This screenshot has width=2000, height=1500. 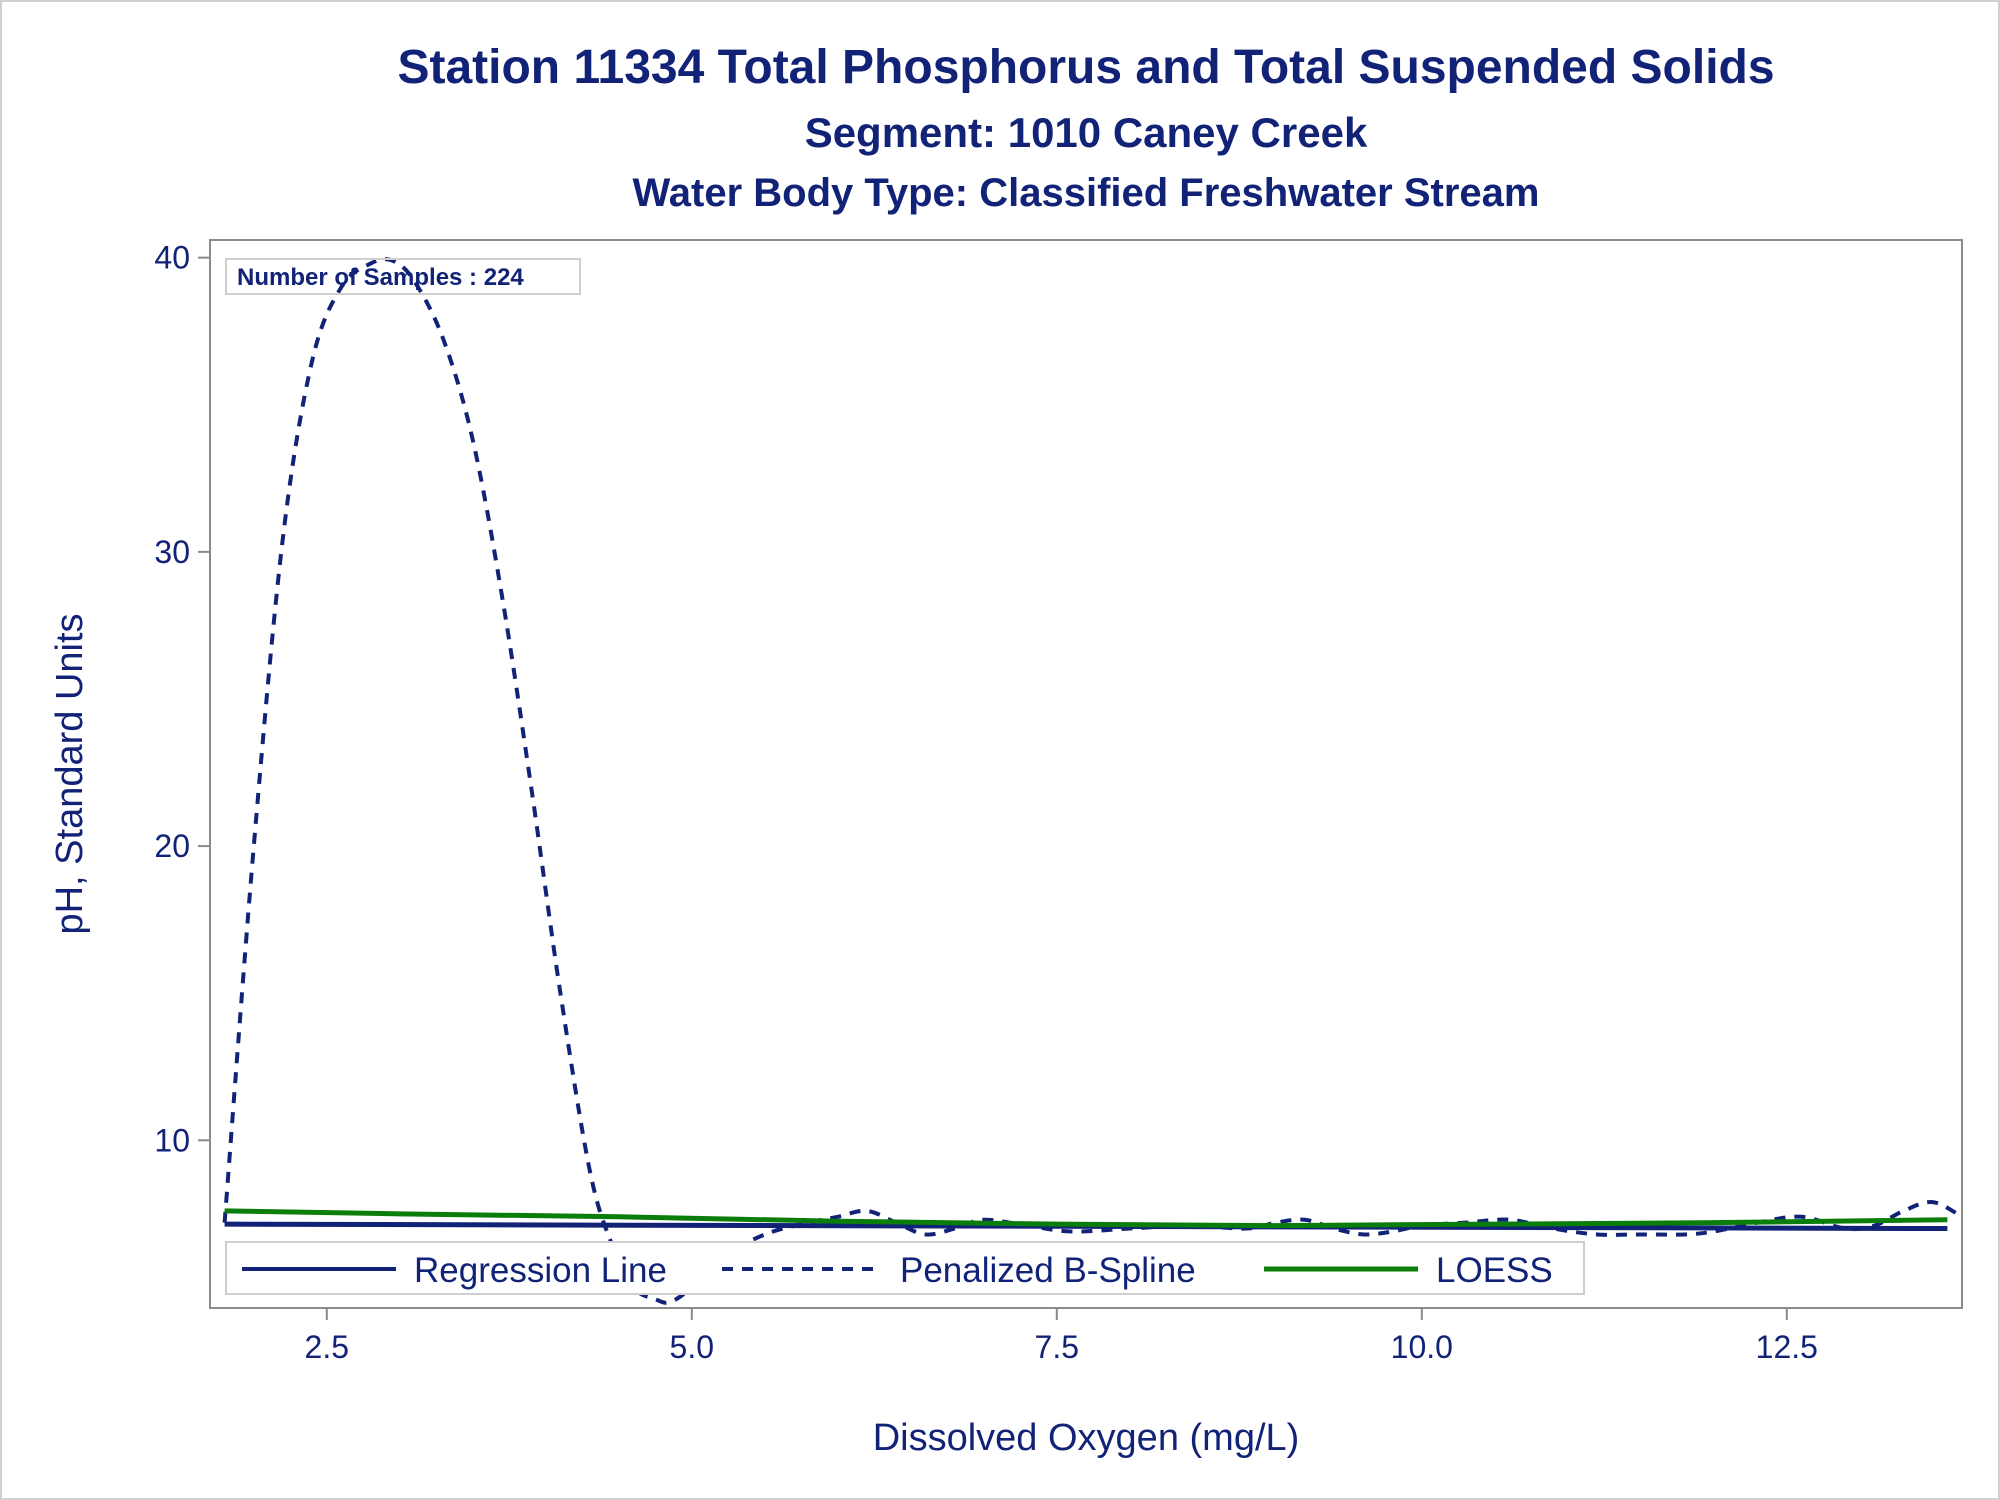 I want to click on y-tick-label: 40, so click(x=172, y=258).